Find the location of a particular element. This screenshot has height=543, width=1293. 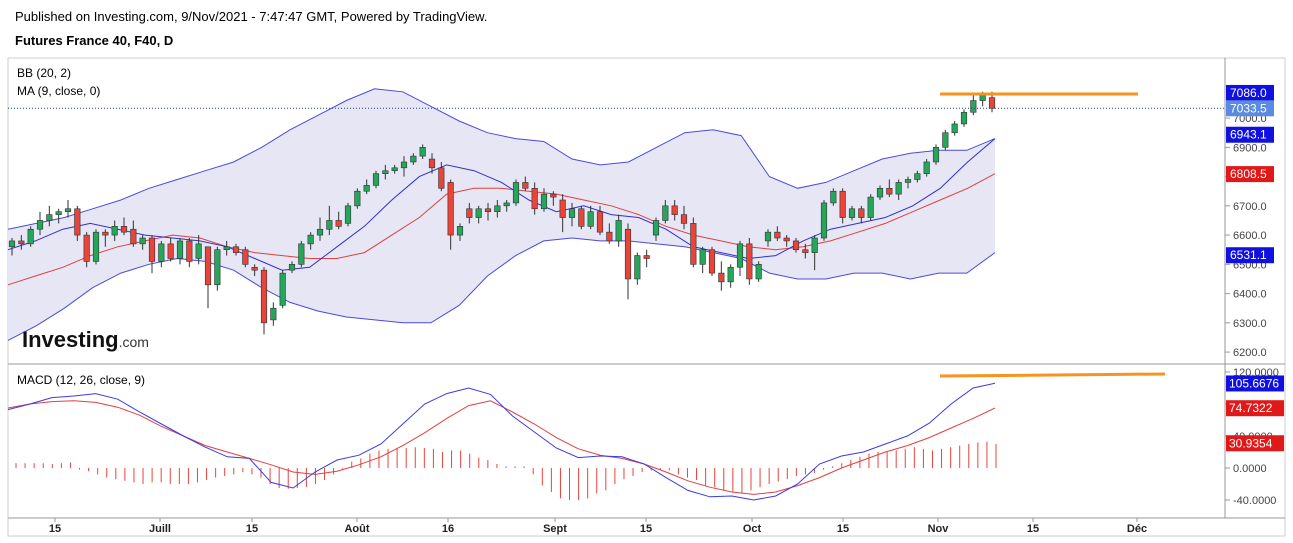

x-tick-label: Déc is located at coordinates (1137, 529).